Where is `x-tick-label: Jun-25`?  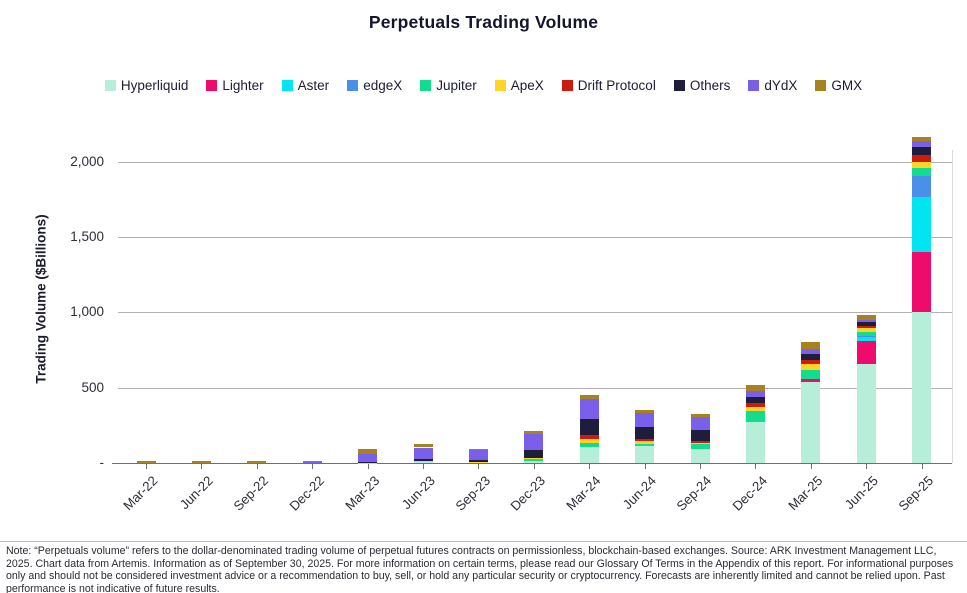
x-tick-label: Jun-25 is located at coordinates (861, 493).